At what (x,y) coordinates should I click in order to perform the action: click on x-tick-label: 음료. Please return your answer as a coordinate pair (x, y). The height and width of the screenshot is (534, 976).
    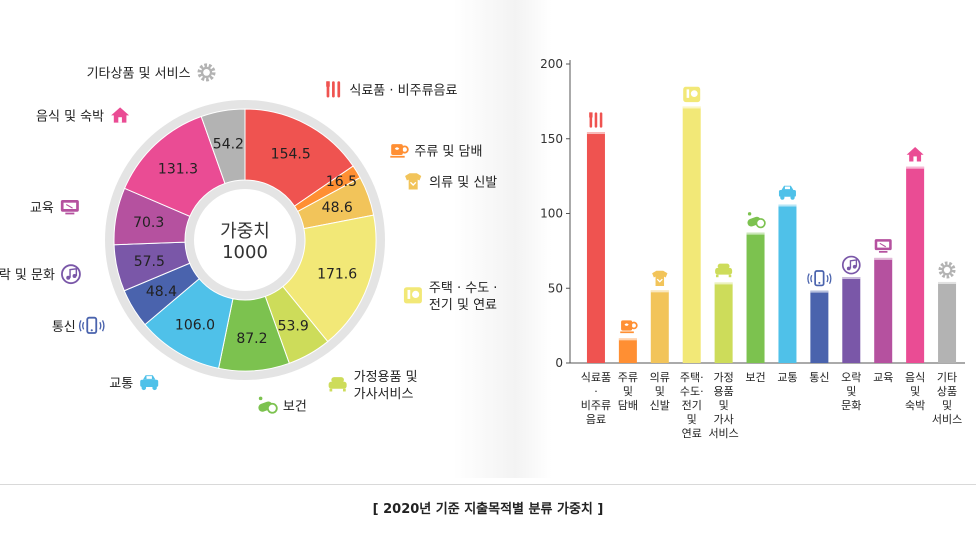
    Looking at the image, I should click on (596, 419).